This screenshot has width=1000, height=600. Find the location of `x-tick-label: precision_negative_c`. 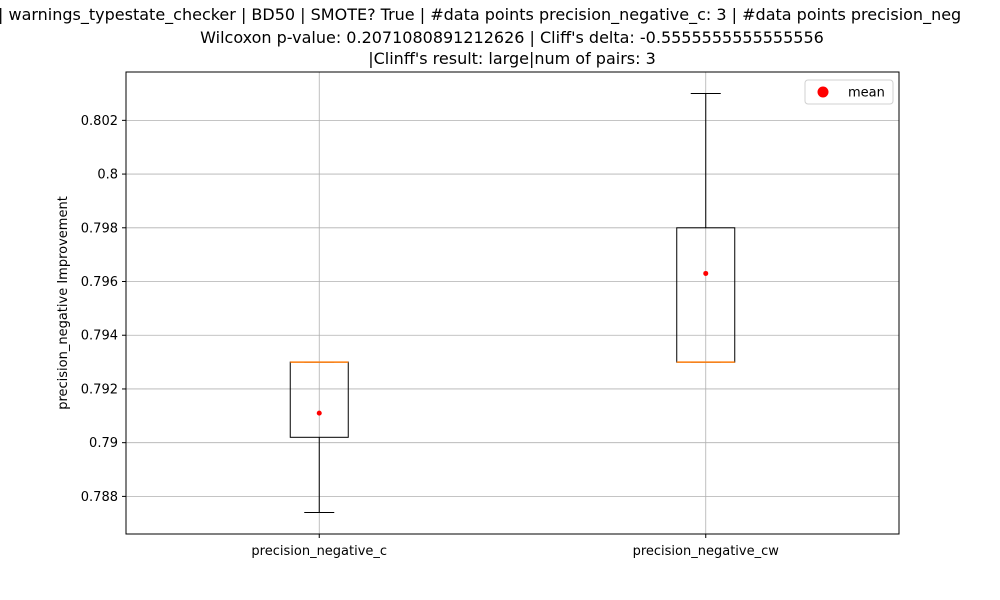

x-tick-label: precision_negative_c is located at coordinates (319, 551).